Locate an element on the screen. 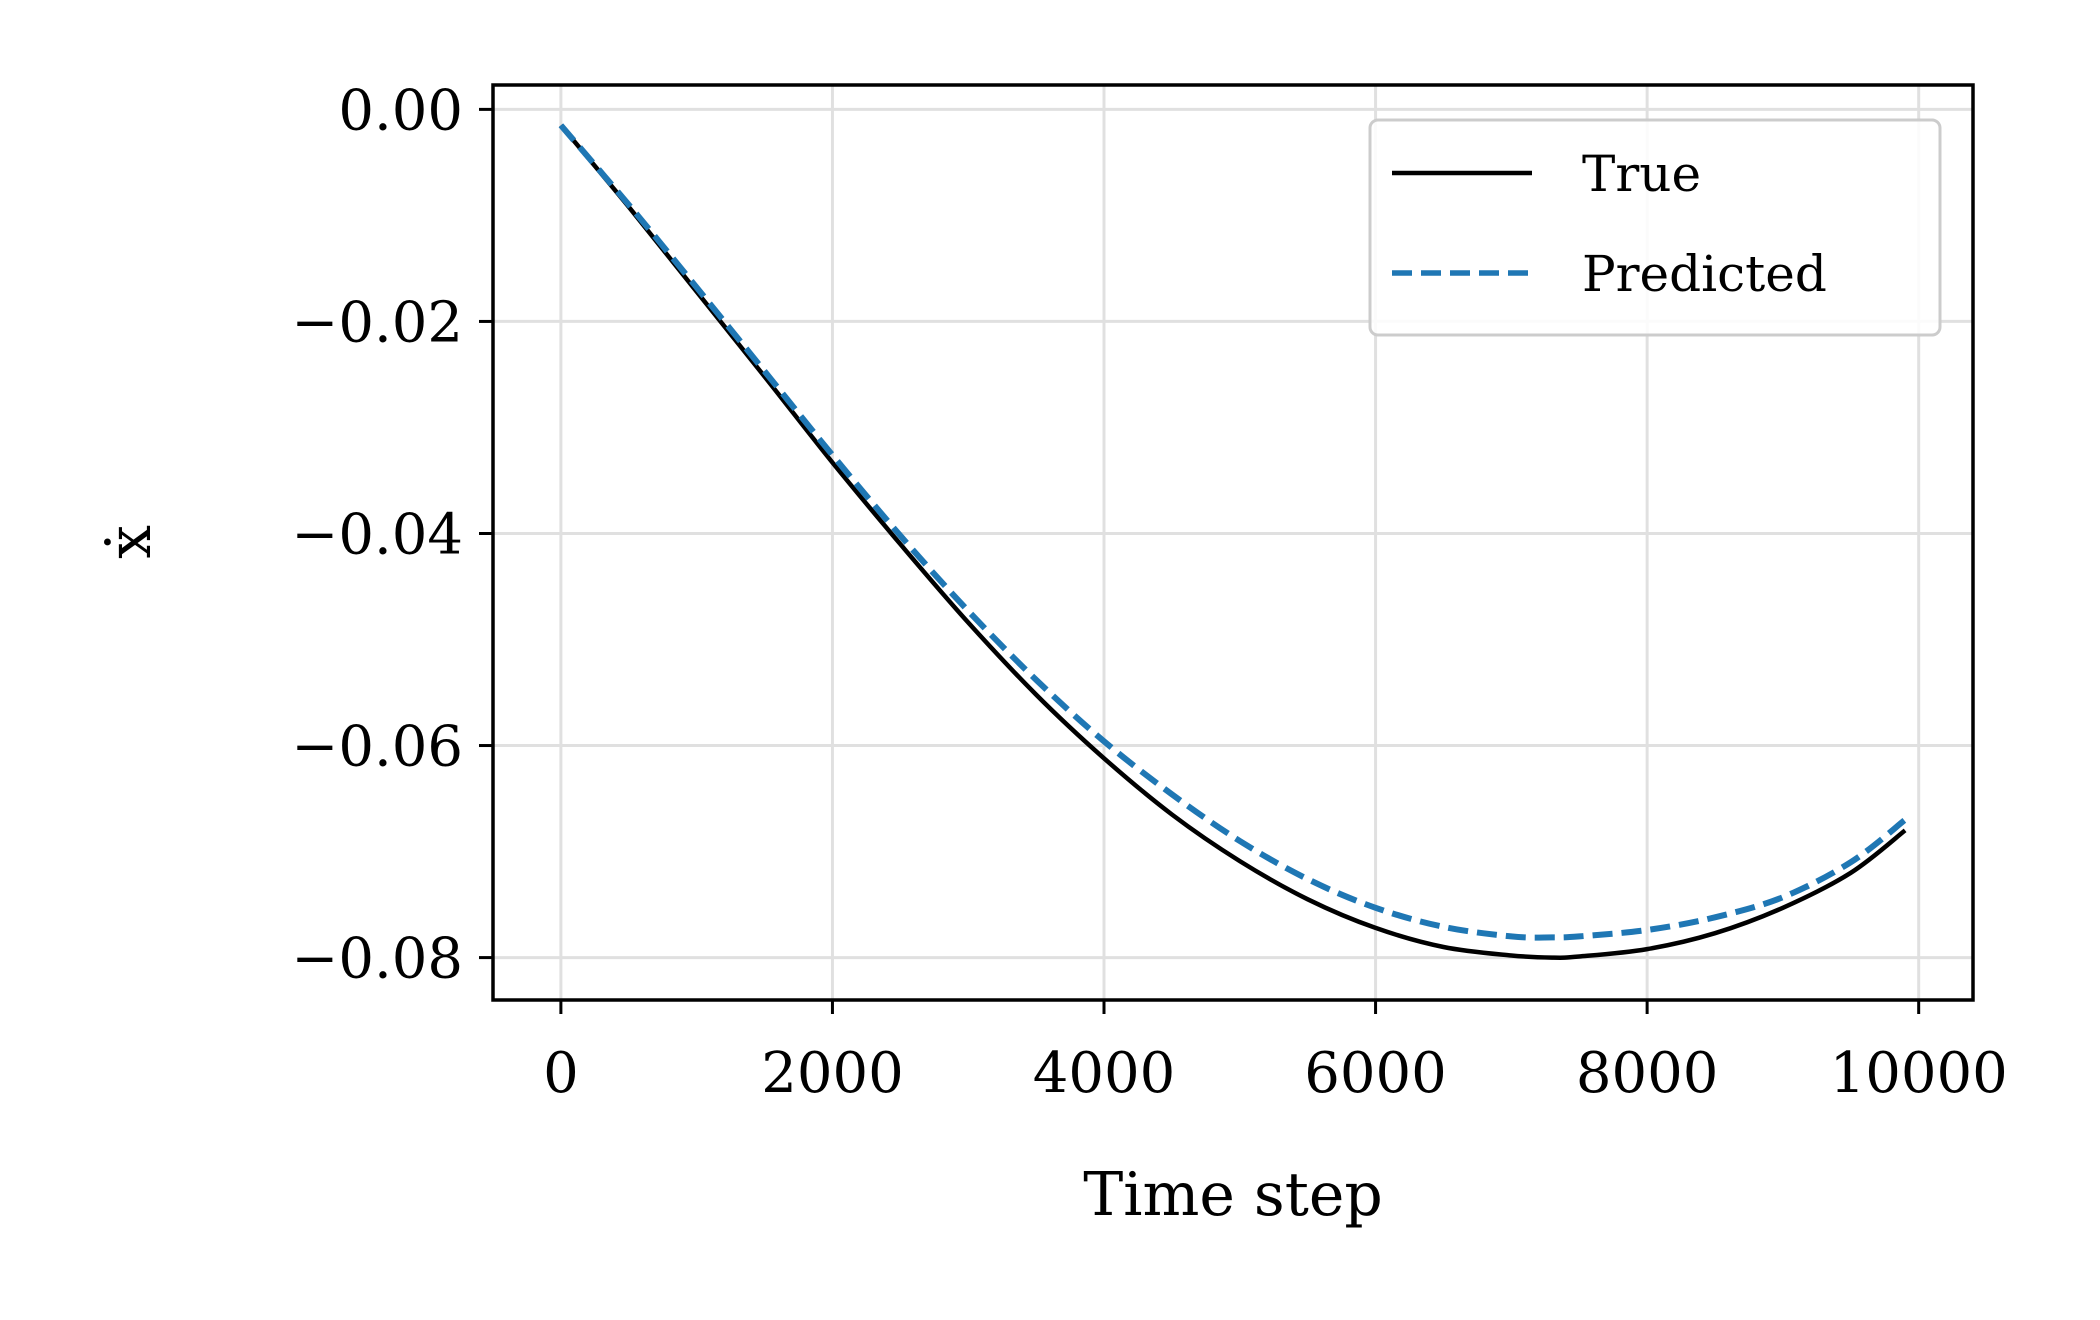  y-tick-label: −0.08 is located at coordinates (377, 959).